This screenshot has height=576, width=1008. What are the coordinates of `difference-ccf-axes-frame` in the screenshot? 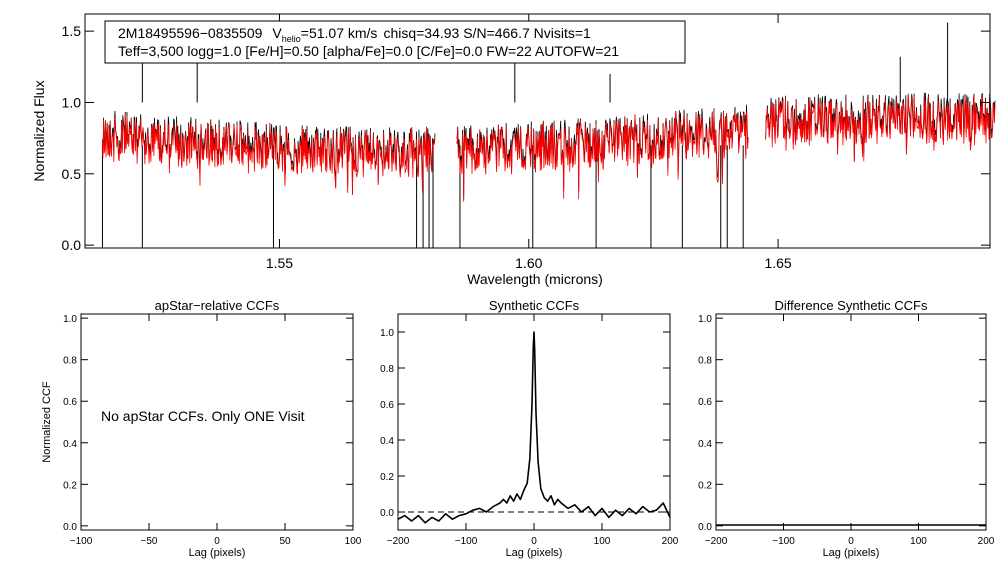 It's located at (851, 422).